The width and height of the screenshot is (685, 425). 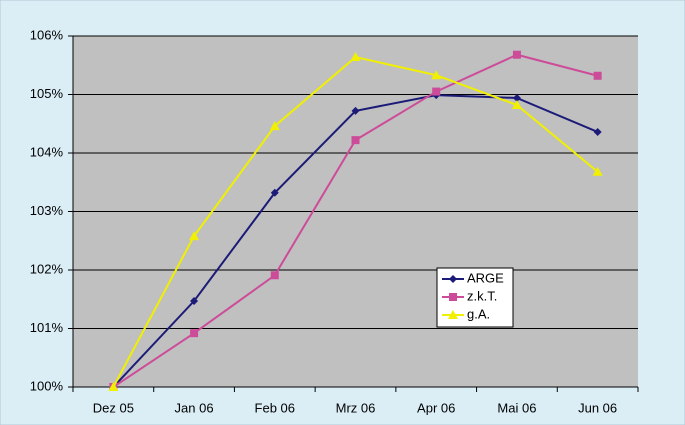 I want to click on y-tick-label: 103%, so click(x=47, y=210).